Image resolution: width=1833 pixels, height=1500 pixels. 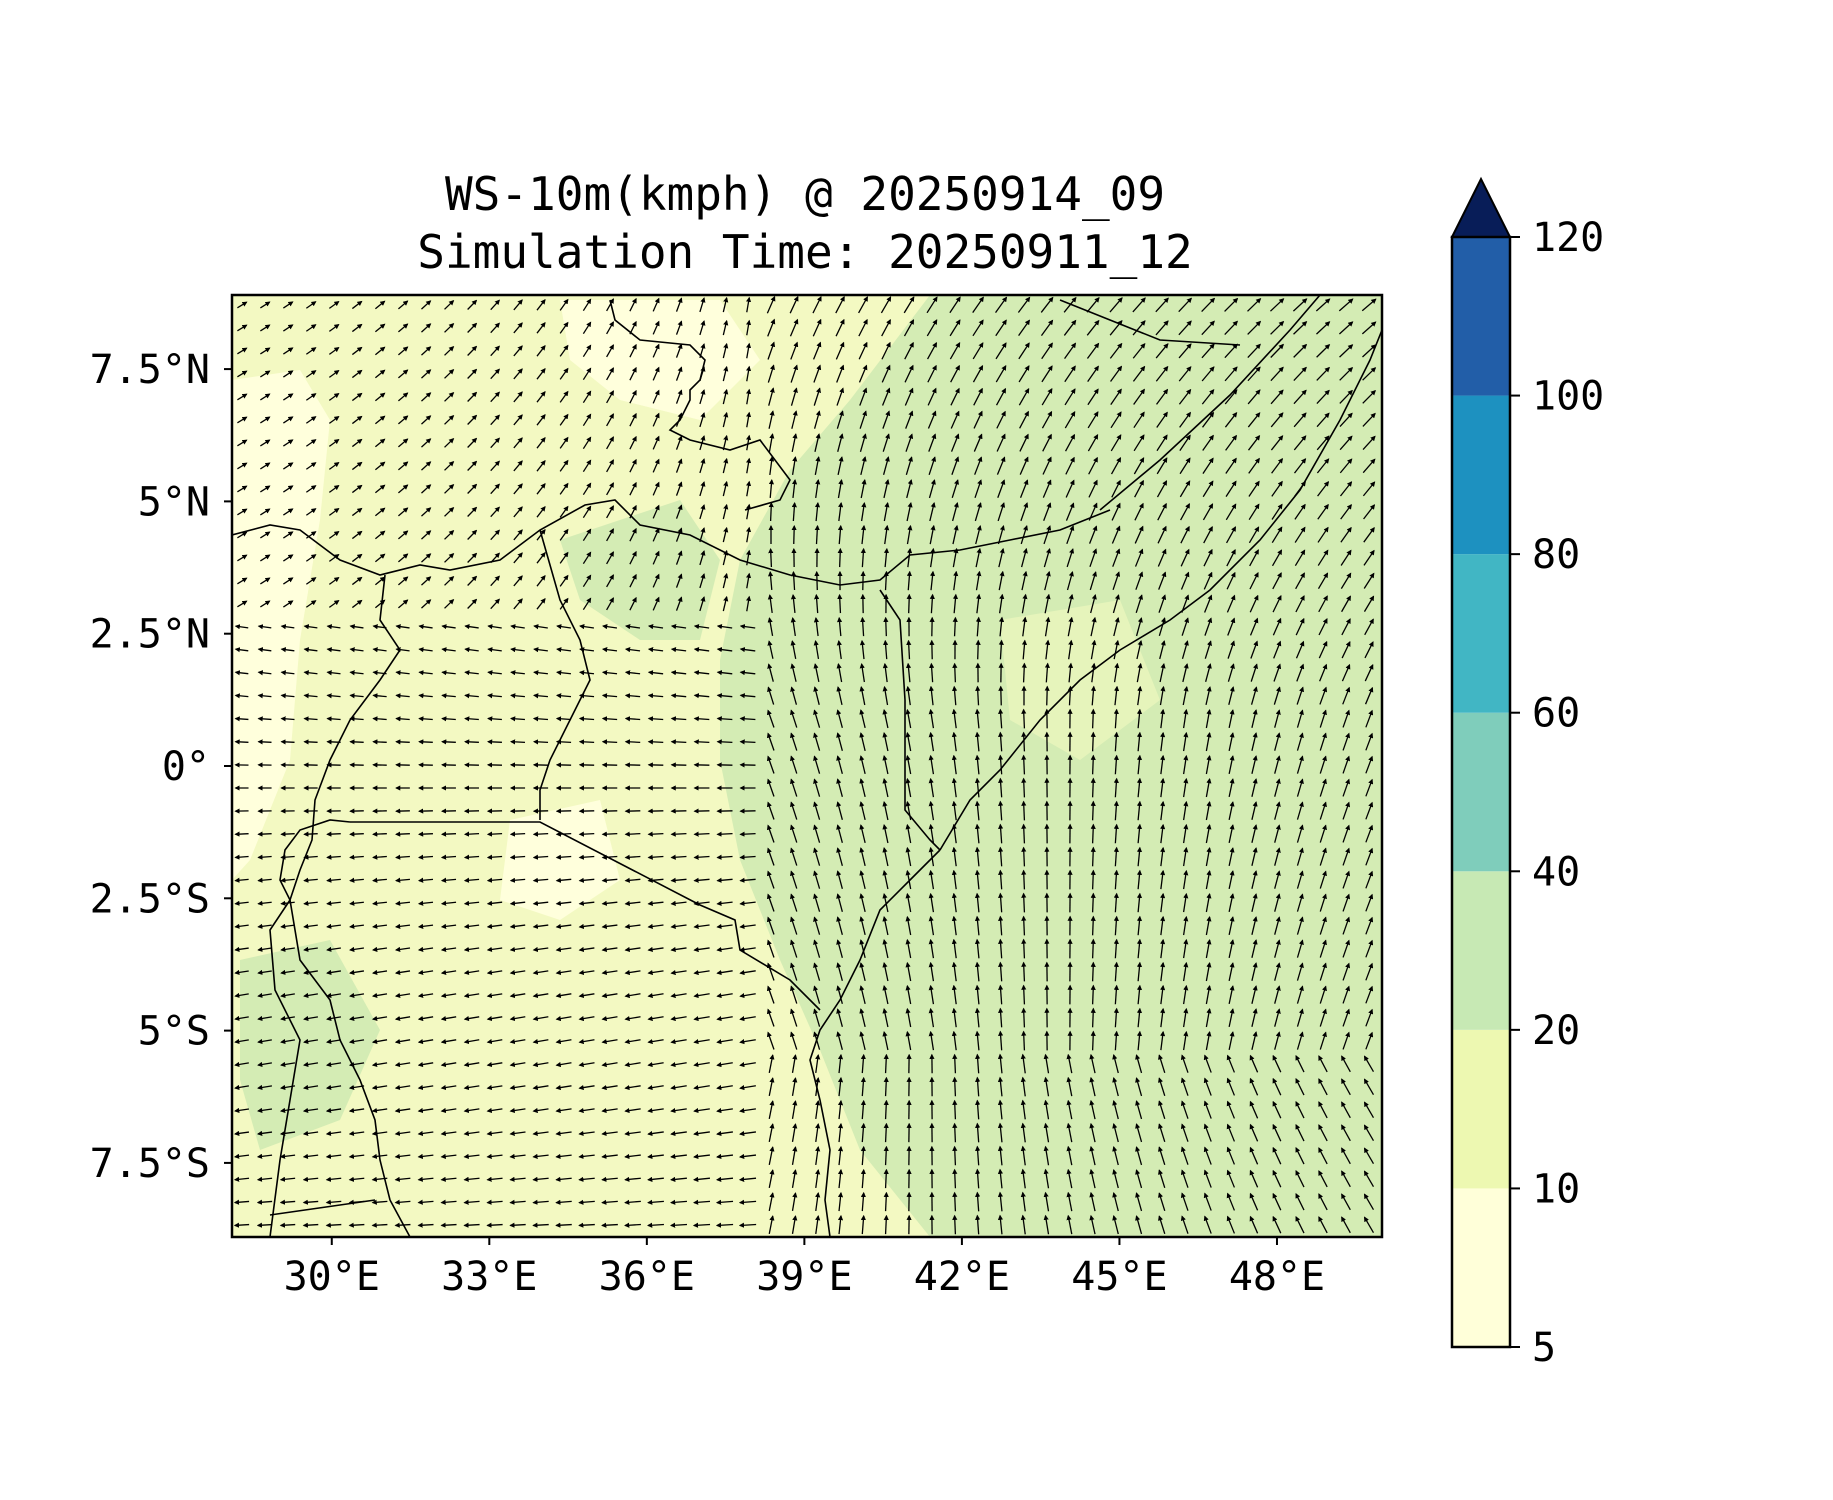 What do you see at coordinates (150, 1164) in the screenshot?
I see `y-tick-label: 7.5°S` at bounding box center [150, 1164].